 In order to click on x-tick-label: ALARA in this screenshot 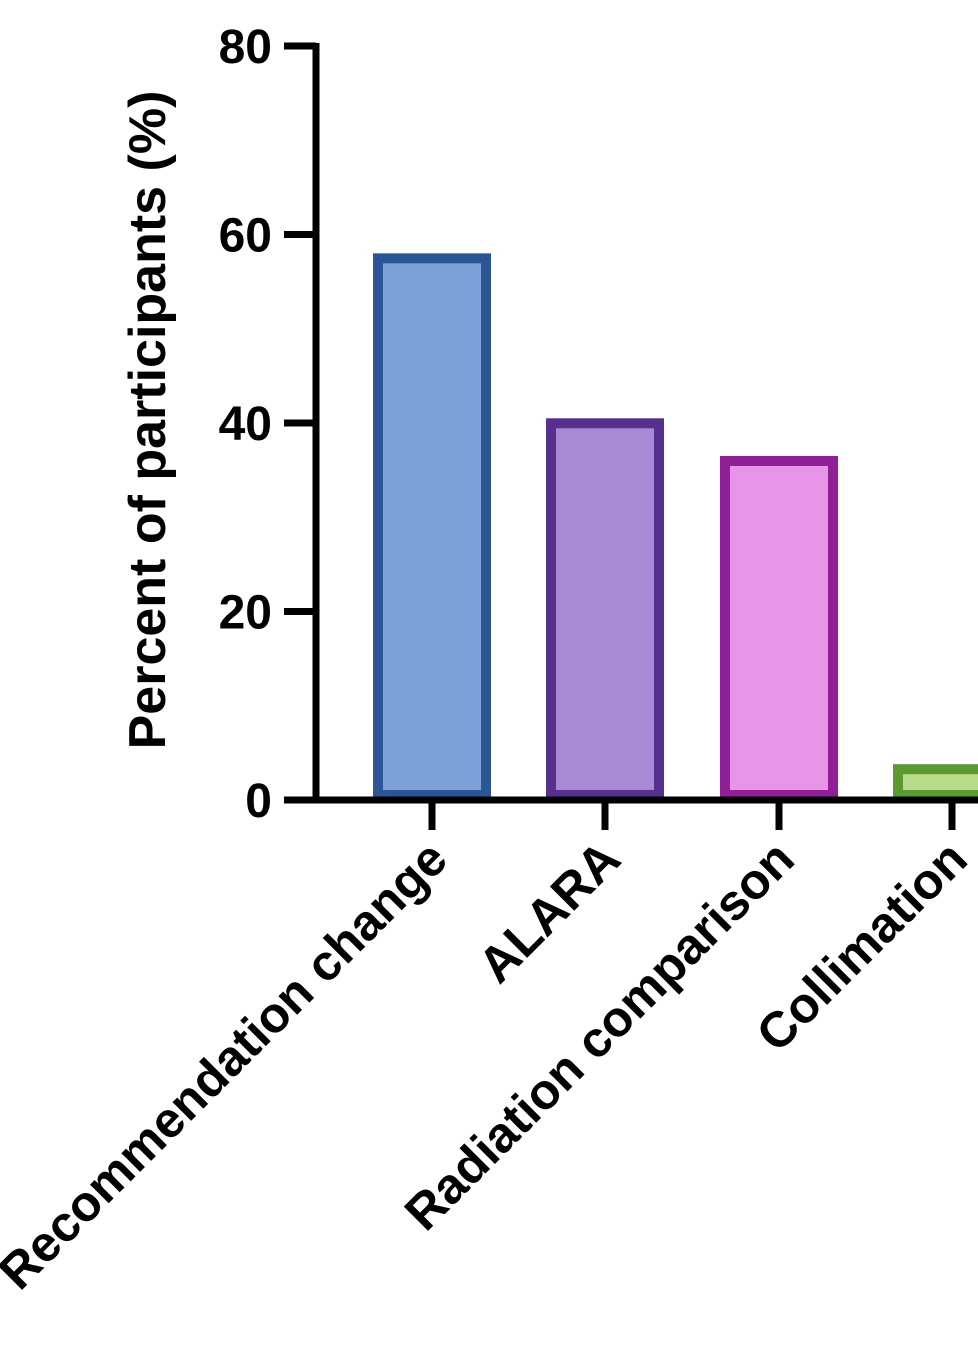, I will do `click(548, 911)`.